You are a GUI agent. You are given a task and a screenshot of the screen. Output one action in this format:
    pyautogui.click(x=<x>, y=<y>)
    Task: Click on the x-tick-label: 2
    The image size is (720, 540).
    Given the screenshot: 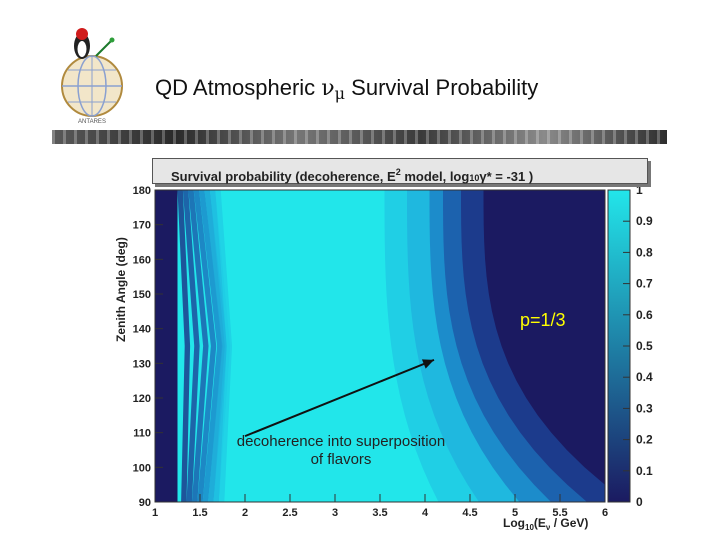 What is the action you would take?
    pyautogui.click(x=245, y=513)
    